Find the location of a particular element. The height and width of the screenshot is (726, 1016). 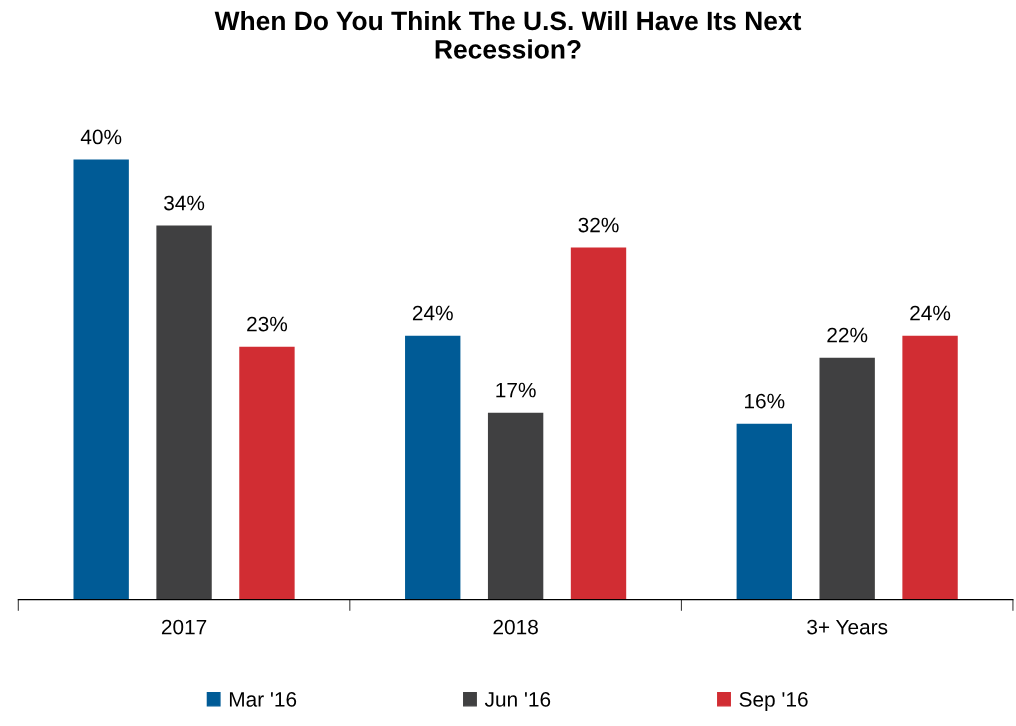

chart-title: When Do You Think The U.S. Will Have Its Next Recession? is located at coordinates (508, 34).